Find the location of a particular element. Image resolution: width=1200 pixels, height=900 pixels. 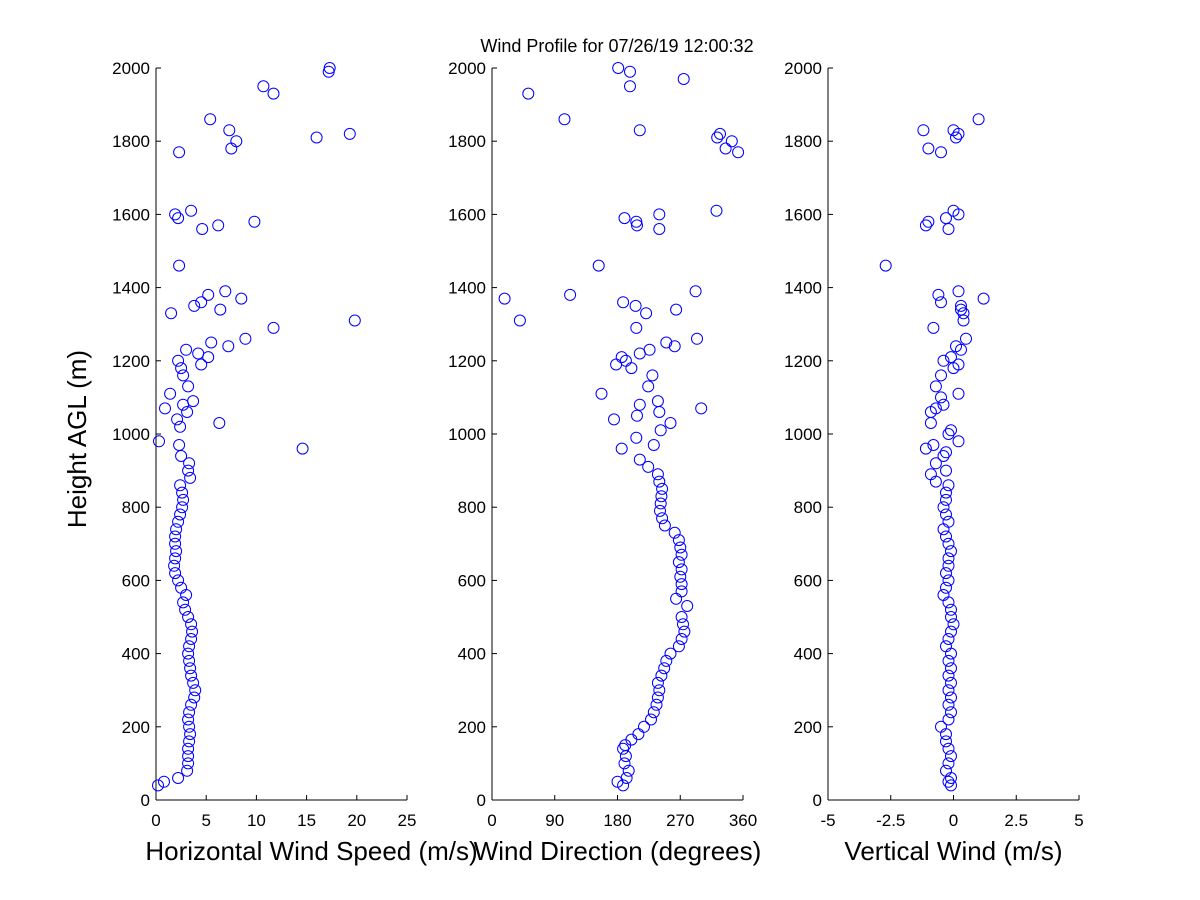

x-tick-label: 270 is located at coordinates (680, 820).